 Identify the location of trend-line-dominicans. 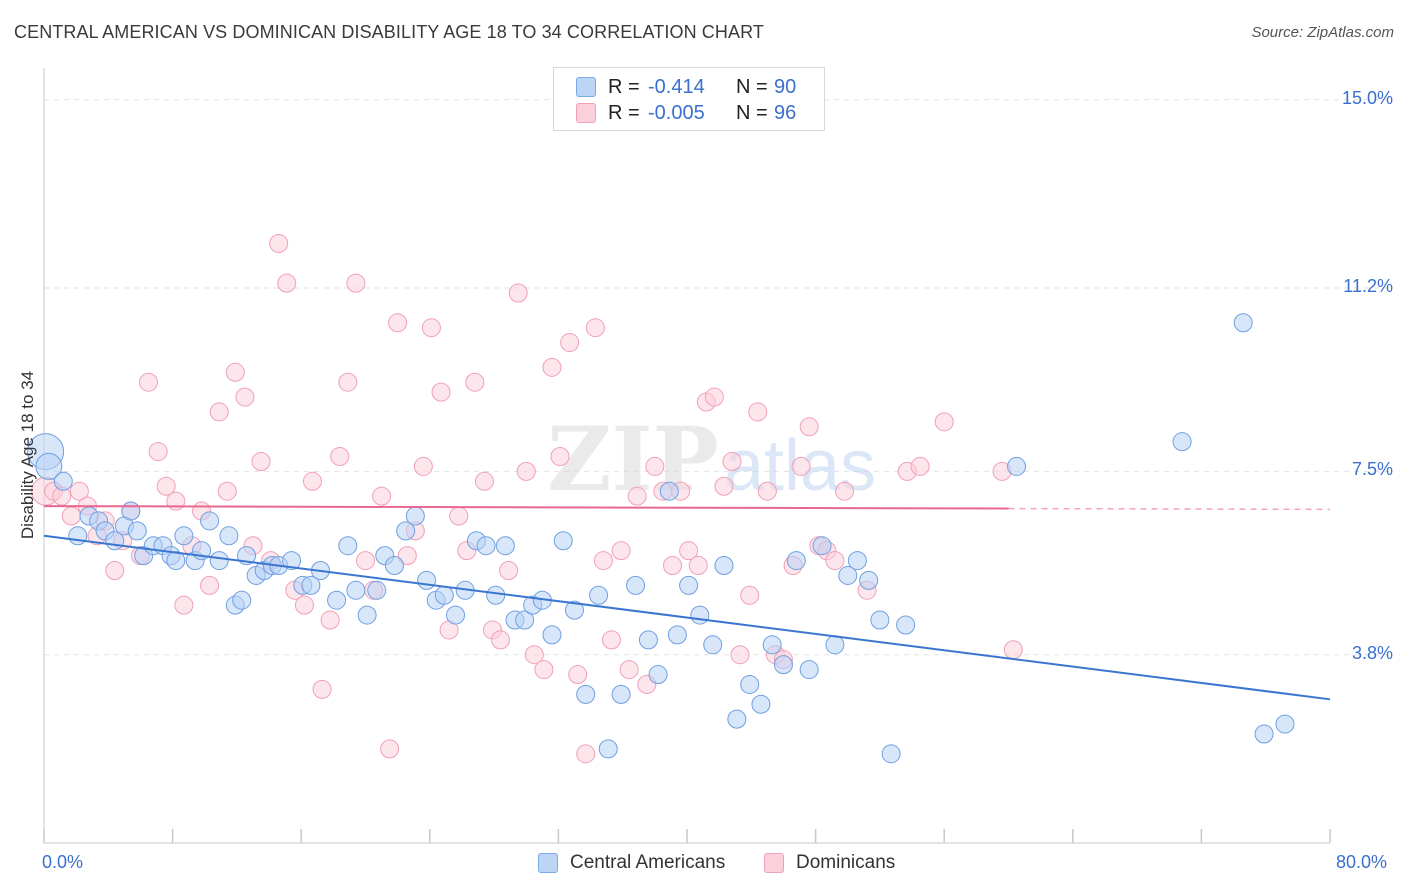
(526, 507).